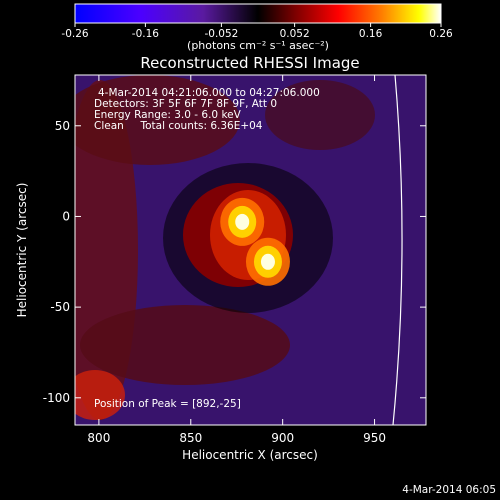 This screenshot has width=500, height=500. I want to click on top-right-red-region, so click(320, 115).